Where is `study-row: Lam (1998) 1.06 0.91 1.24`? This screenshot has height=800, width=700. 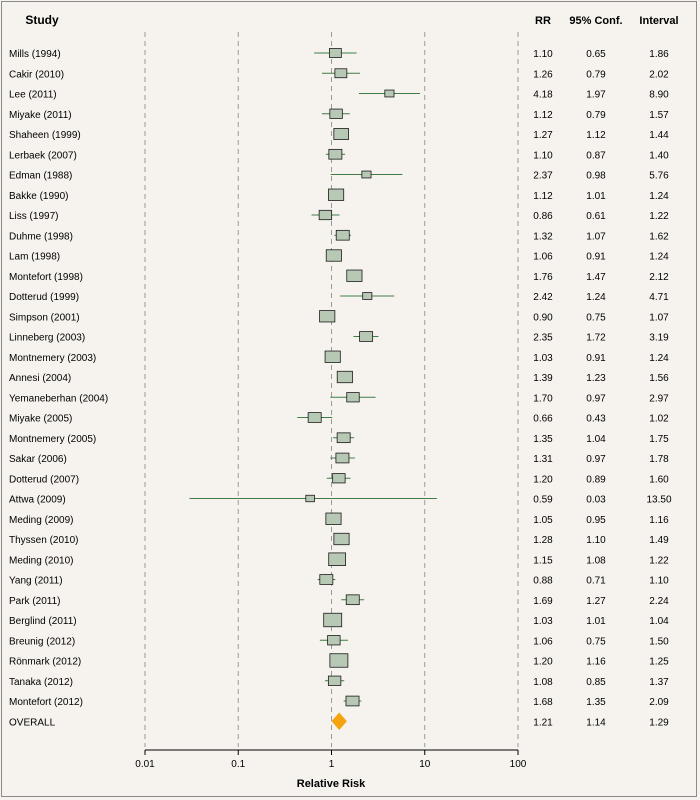
study-row: Lam (1998) 1.06 0.91 1.24 is located at coordinates (339, 256).